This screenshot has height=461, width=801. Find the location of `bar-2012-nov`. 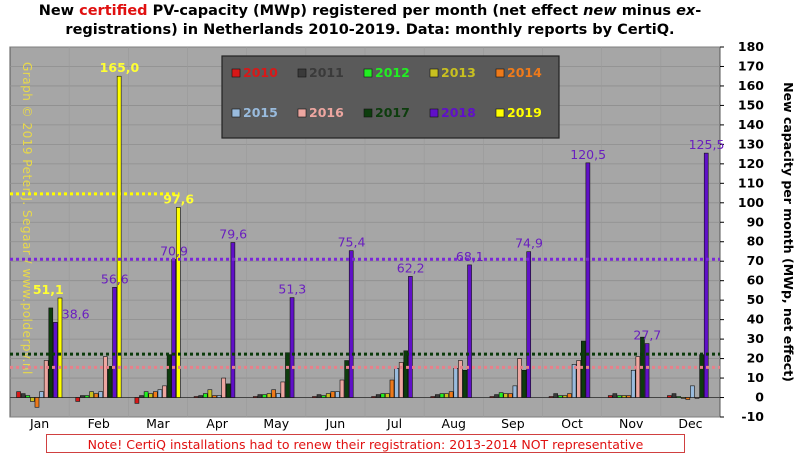

bar-2012-nov is located at coordinates (619, 396).